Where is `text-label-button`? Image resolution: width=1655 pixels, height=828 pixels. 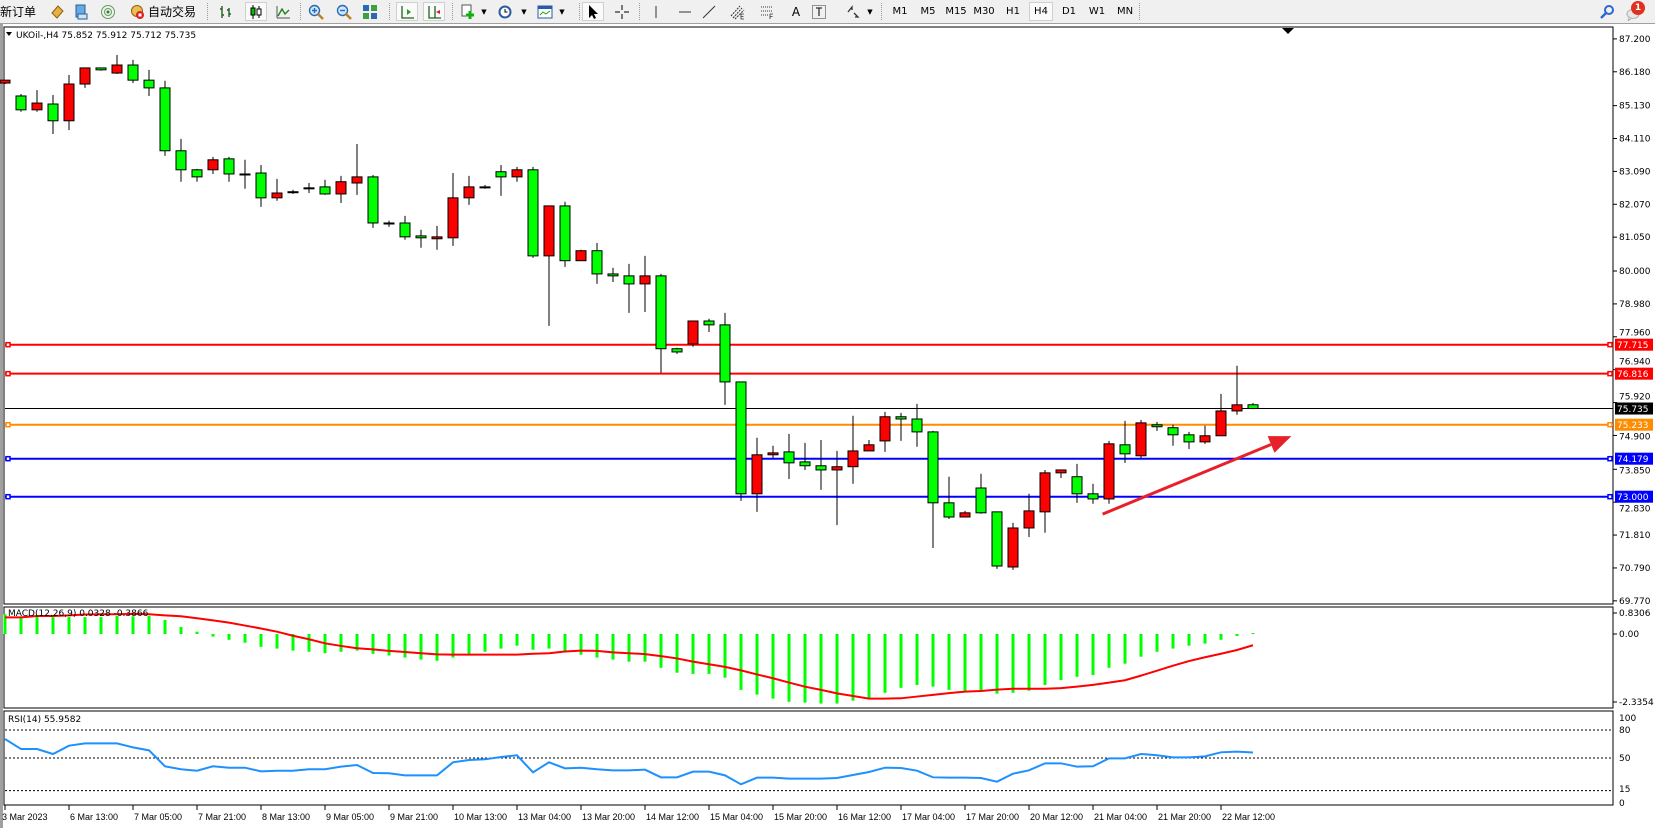 text-label-button is located at coordinates (819, 11).